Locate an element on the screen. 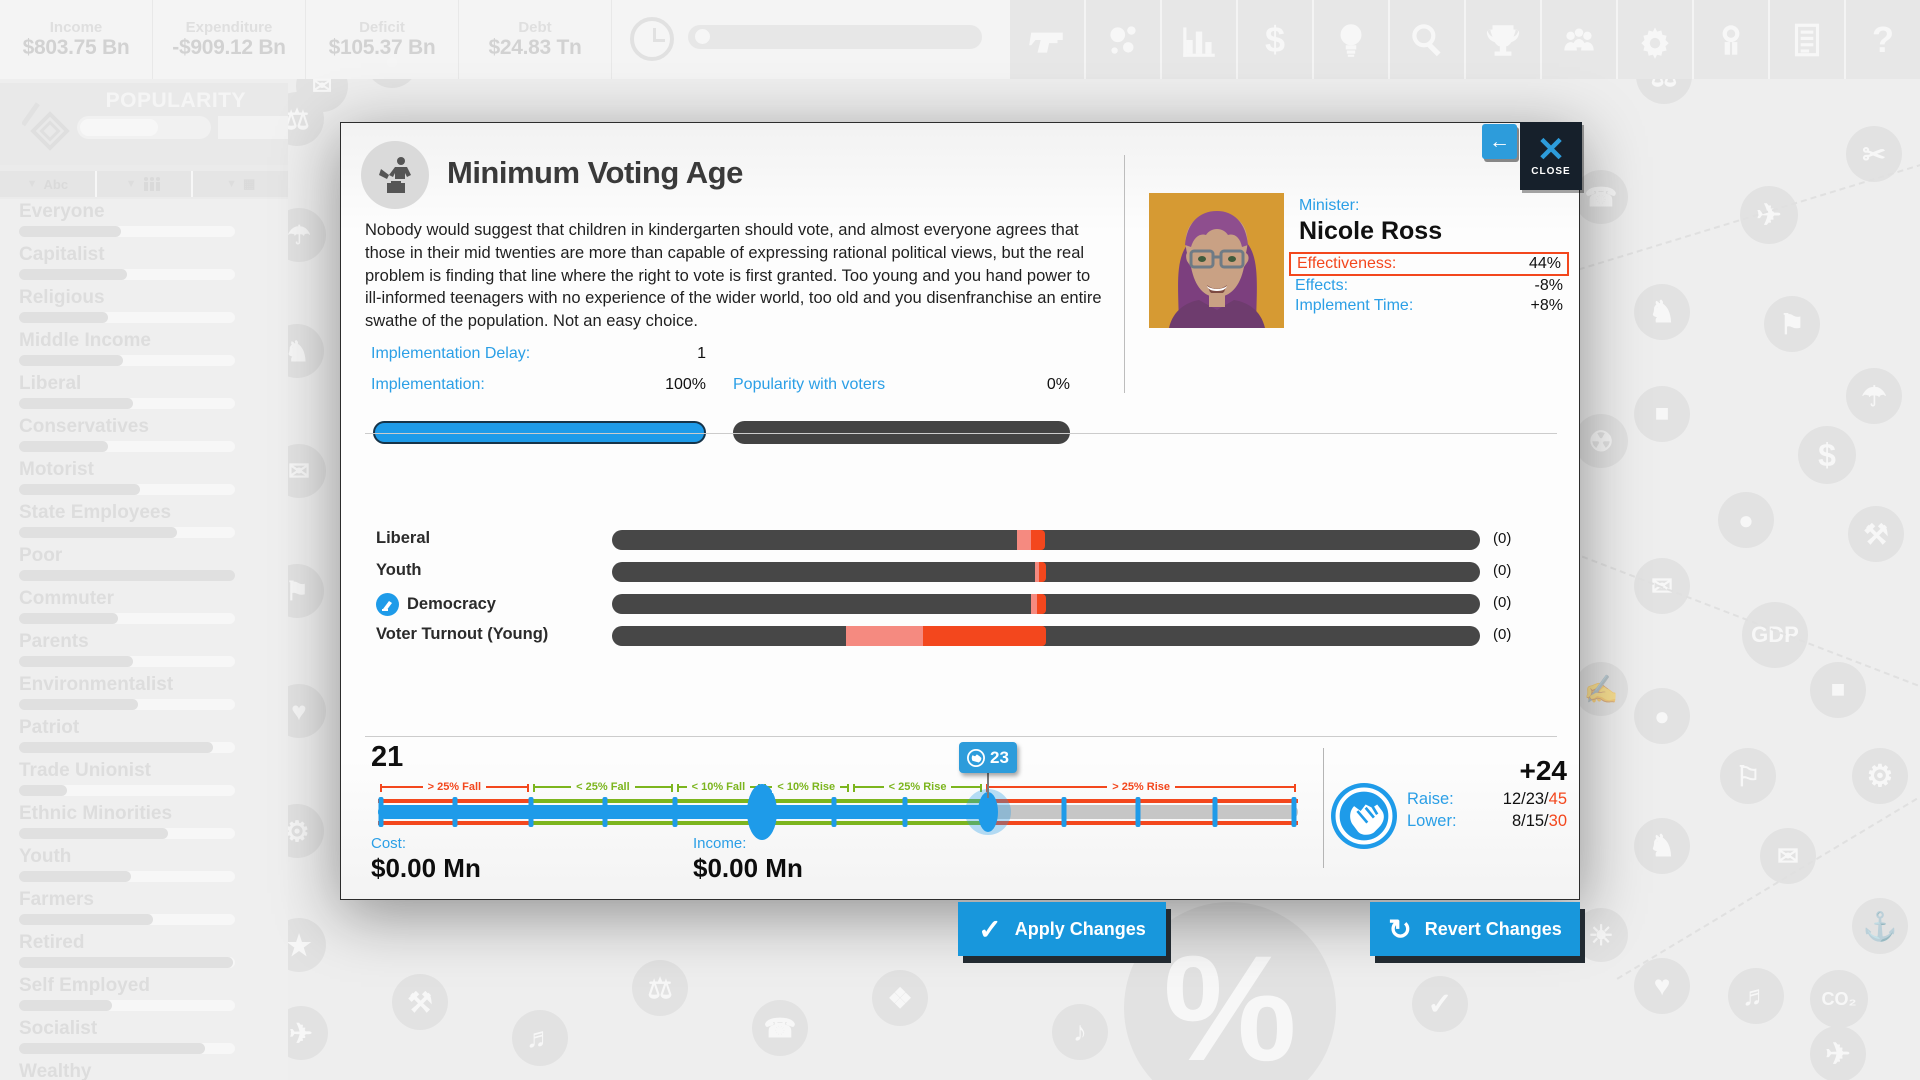 The width and height of the screenshot is (1920, 1080). voter-group-item: Youth is located at coordinates (144, 865).